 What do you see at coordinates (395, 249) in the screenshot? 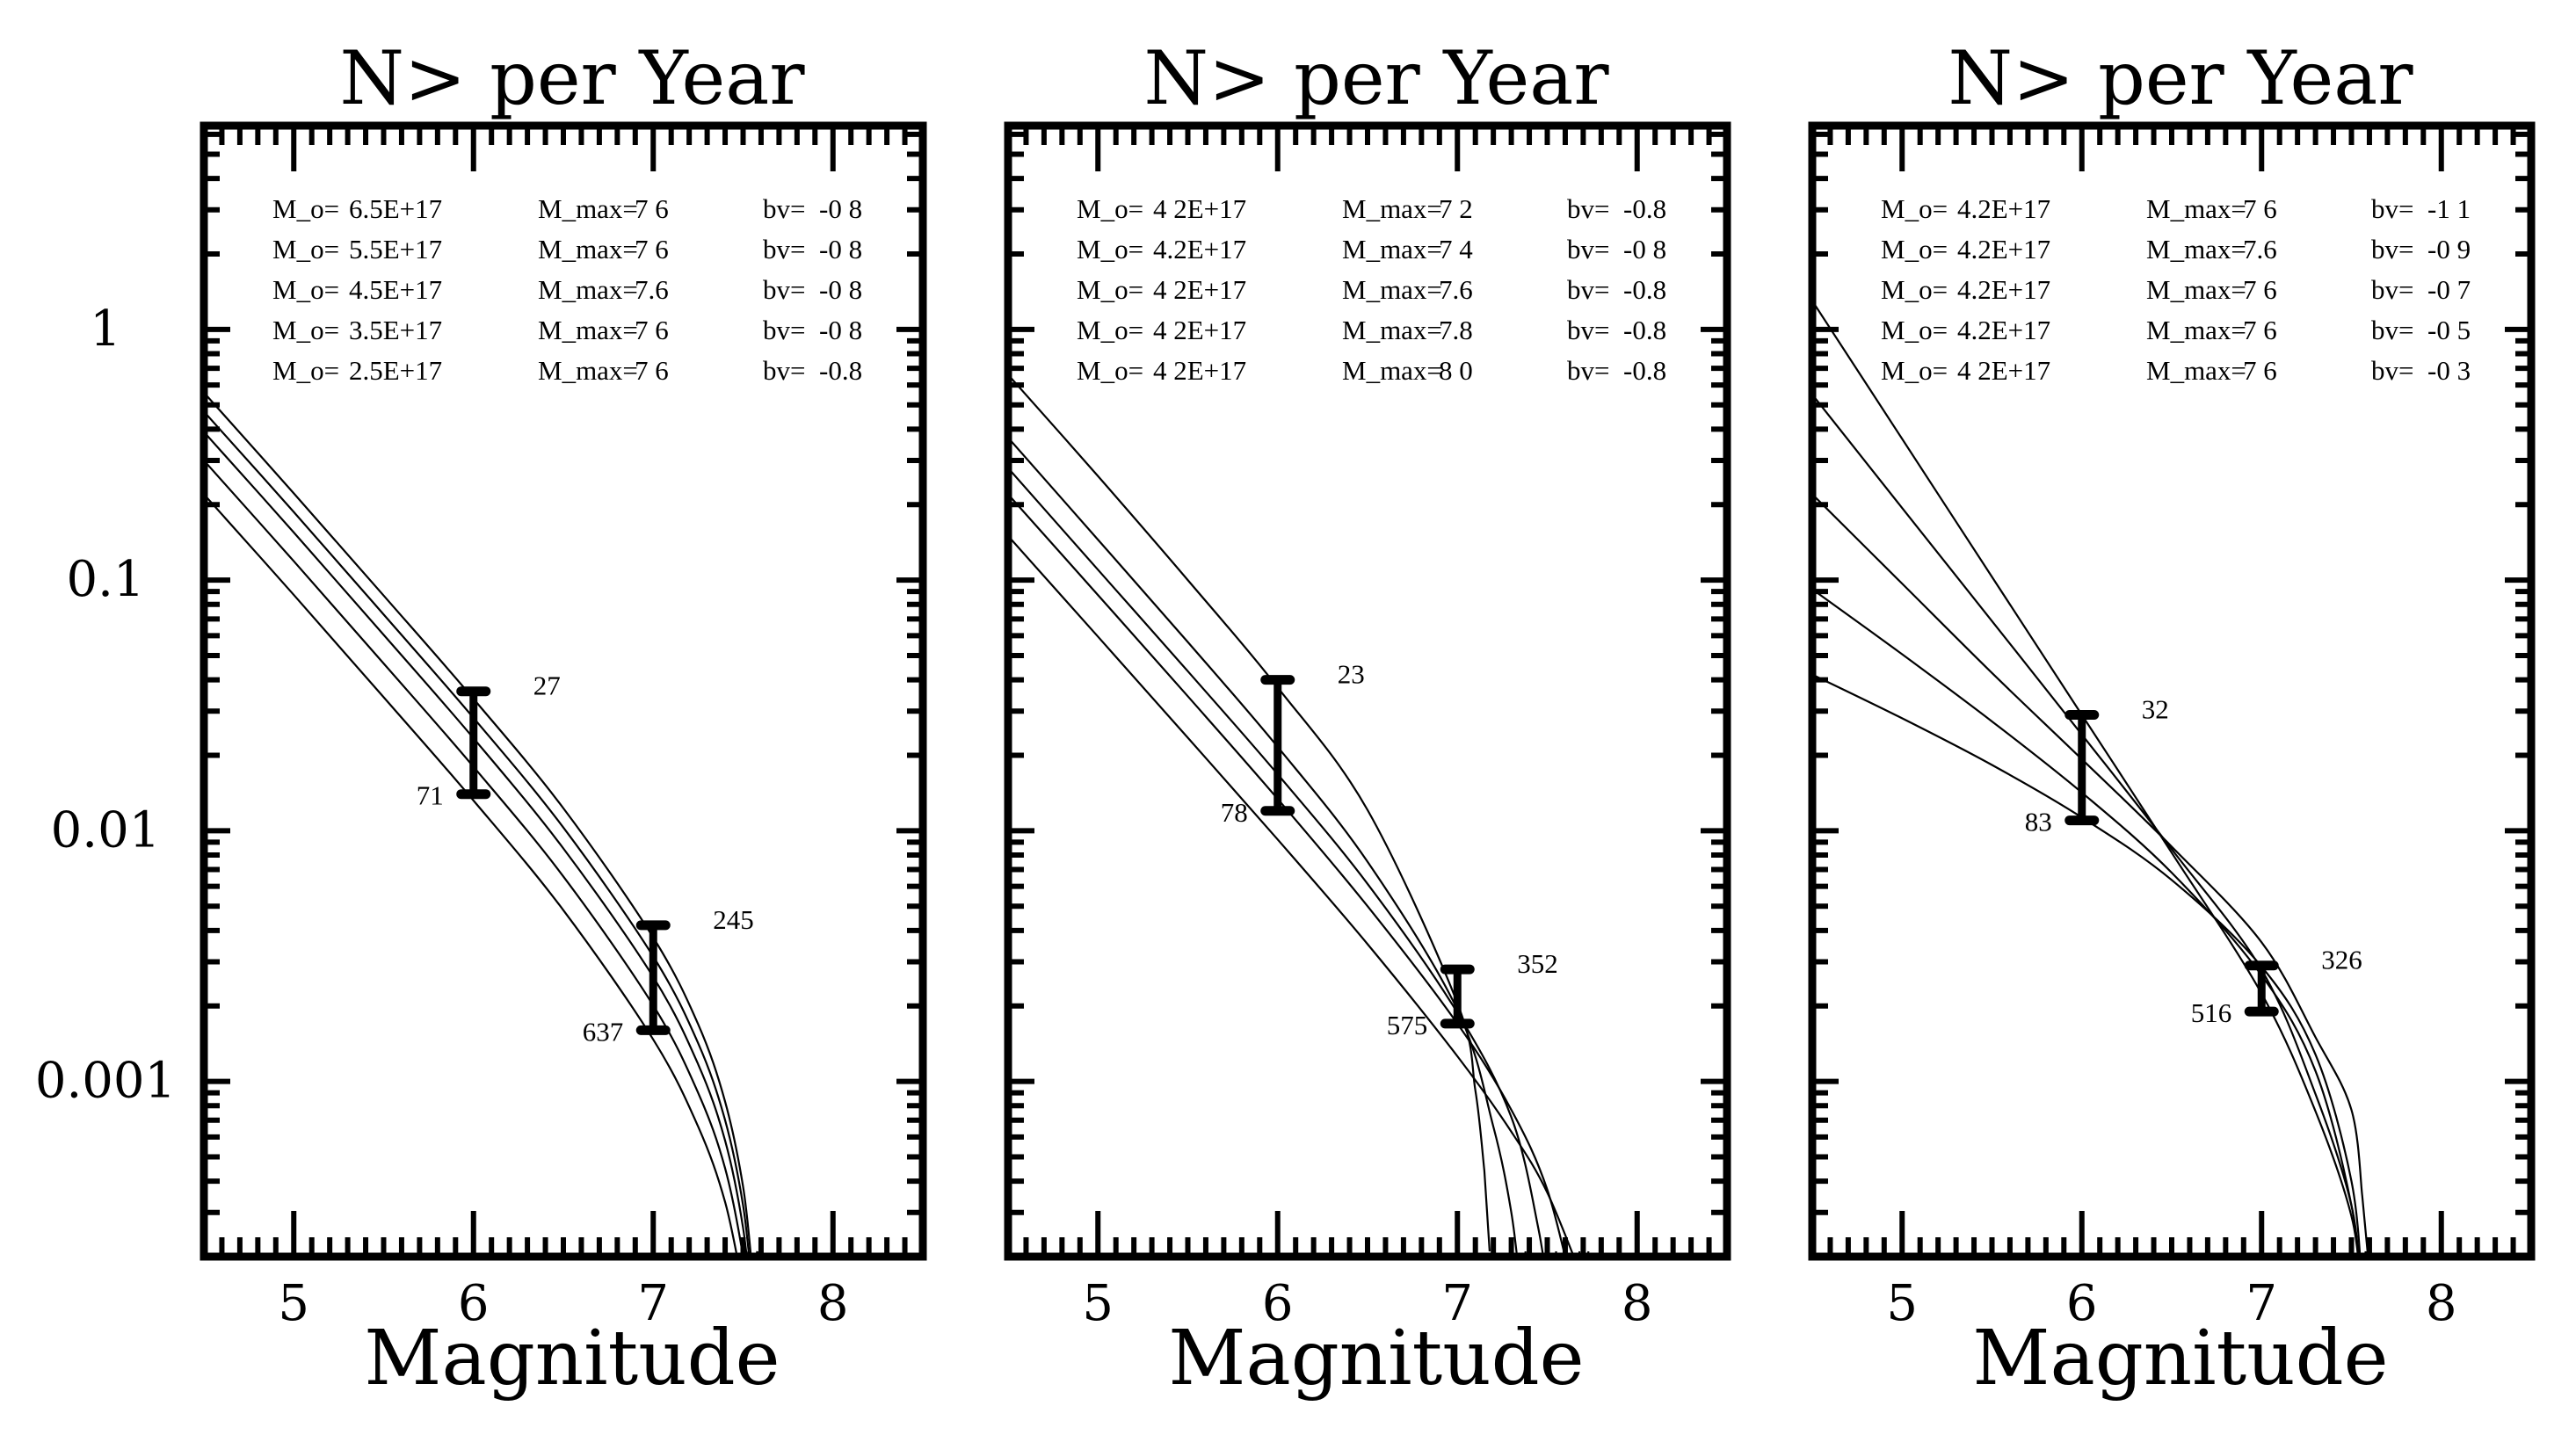
I see `legend-mo-value: 5.5E+17` at bounding box center [395, 249].